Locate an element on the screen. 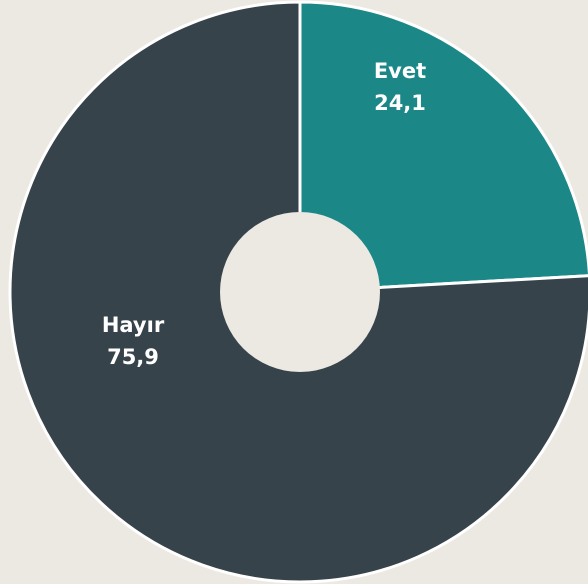 Image resolution: width=588 pixels, height=584 pixels. slice-label: Hayır is located at coordinates (133, 325).